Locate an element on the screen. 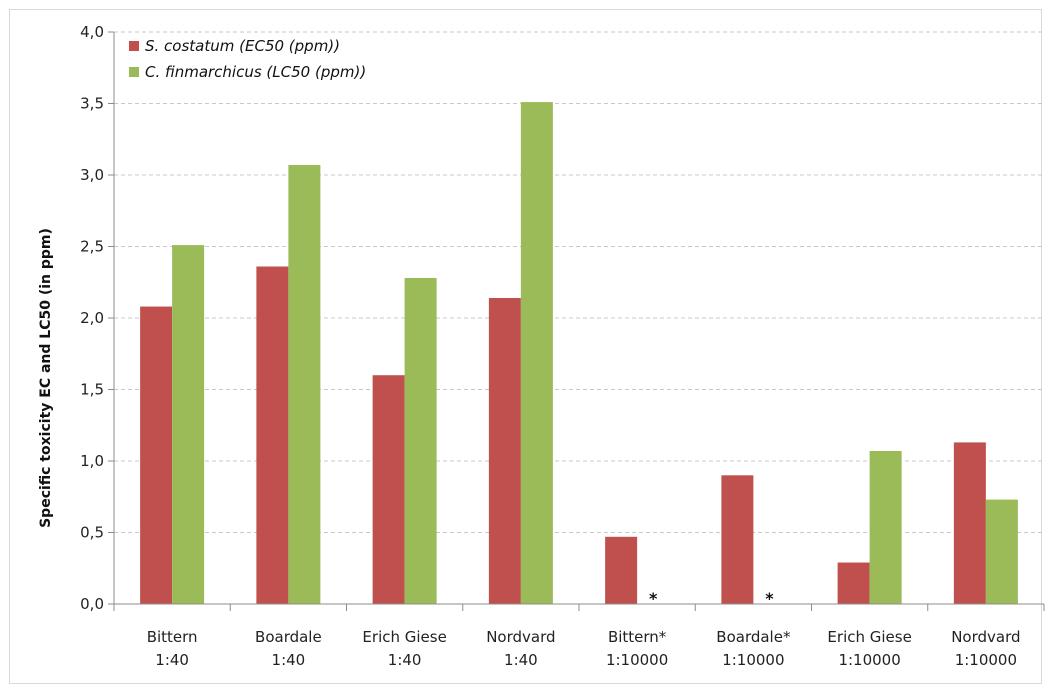 This screenshot has height=693, width=1052. annotations: * * is located at coordinates (711, 598).